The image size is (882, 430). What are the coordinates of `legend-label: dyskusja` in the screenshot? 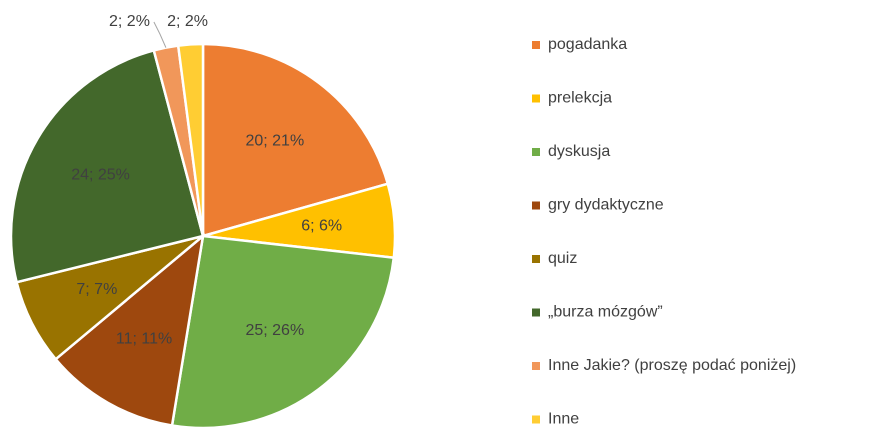 It's located at (579, 151).